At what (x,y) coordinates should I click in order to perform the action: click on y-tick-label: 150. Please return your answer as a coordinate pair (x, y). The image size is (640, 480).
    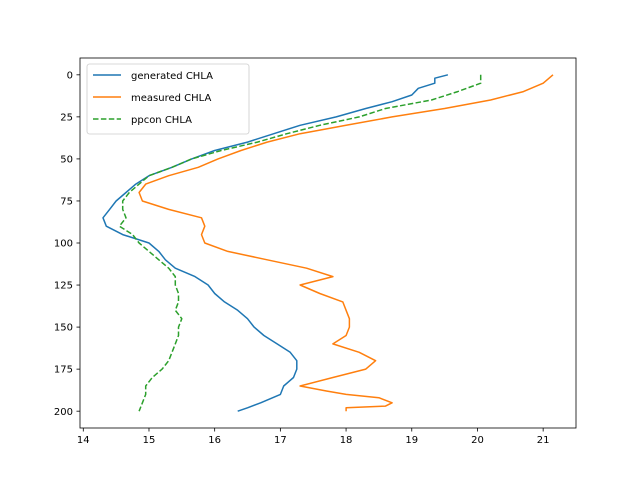
    Looking at the image, I should click on (63, 328).